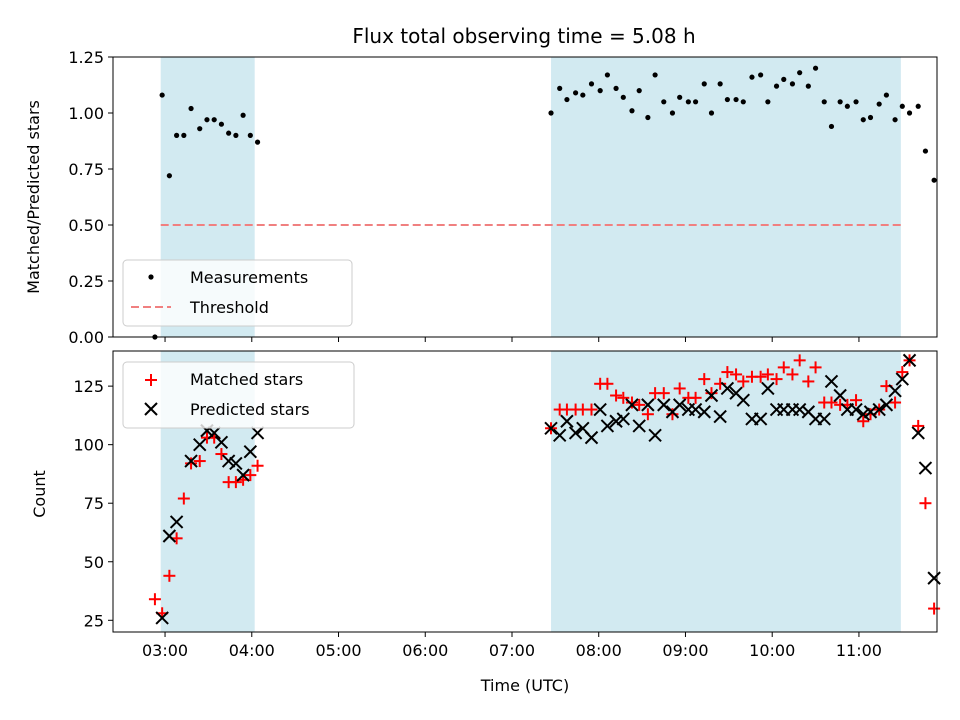 The width and height of the screenshot is (960, 720). I want to click on y-axis-label-top: Matched/Predicted stars, so click(33, 197).